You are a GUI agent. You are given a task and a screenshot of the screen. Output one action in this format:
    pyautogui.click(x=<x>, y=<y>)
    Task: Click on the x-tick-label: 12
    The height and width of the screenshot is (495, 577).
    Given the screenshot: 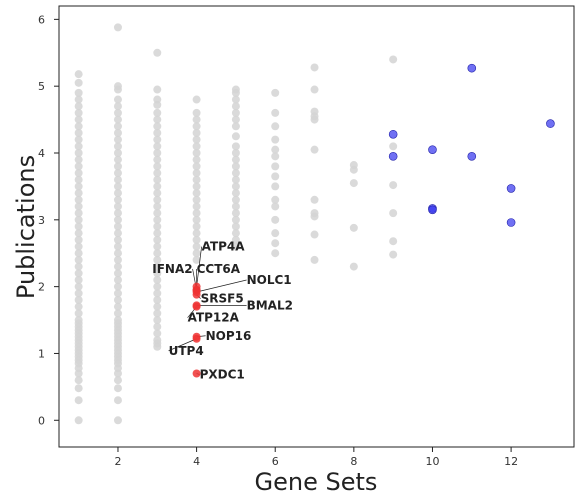 What is the action you would take?
    pyautogui.click(x=511, y=461)
    